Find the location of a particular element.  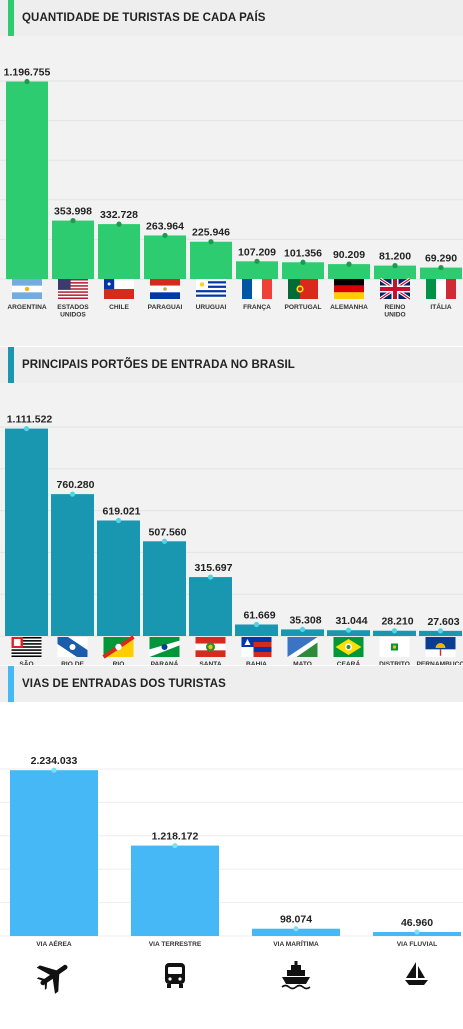

bar-rio-grande-do-sul is located at coordinates (118, 578).